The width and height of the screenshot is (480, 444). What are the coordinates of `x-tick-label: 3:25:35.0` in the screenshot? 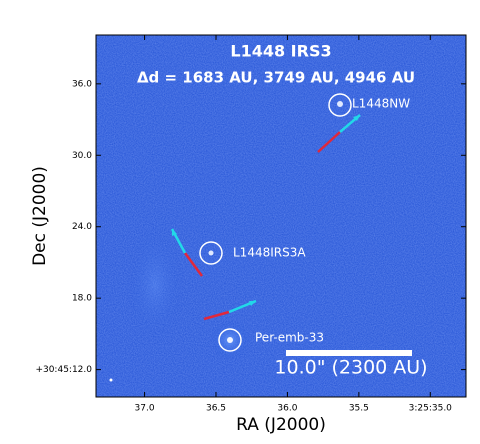 It's located at (431, 409).